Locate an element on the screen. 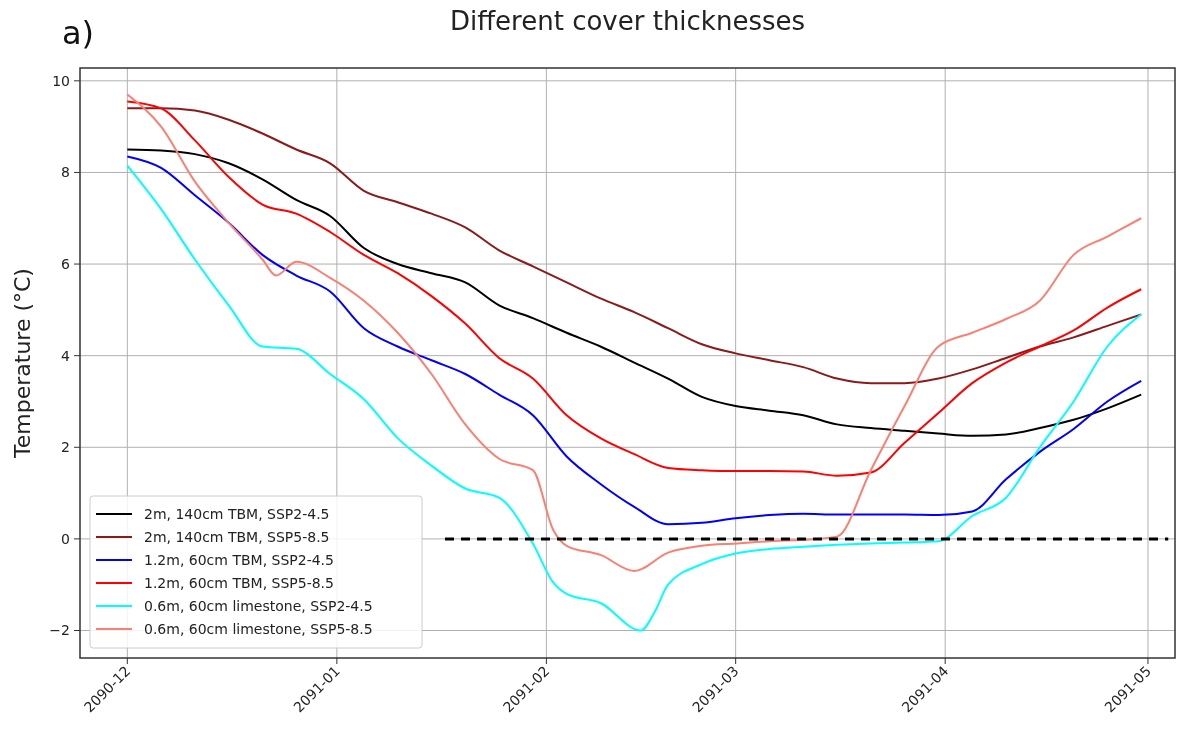  legend-label: 2m, 140cm TBM, SSP2-4.5 is located at coordinates (237, 513).